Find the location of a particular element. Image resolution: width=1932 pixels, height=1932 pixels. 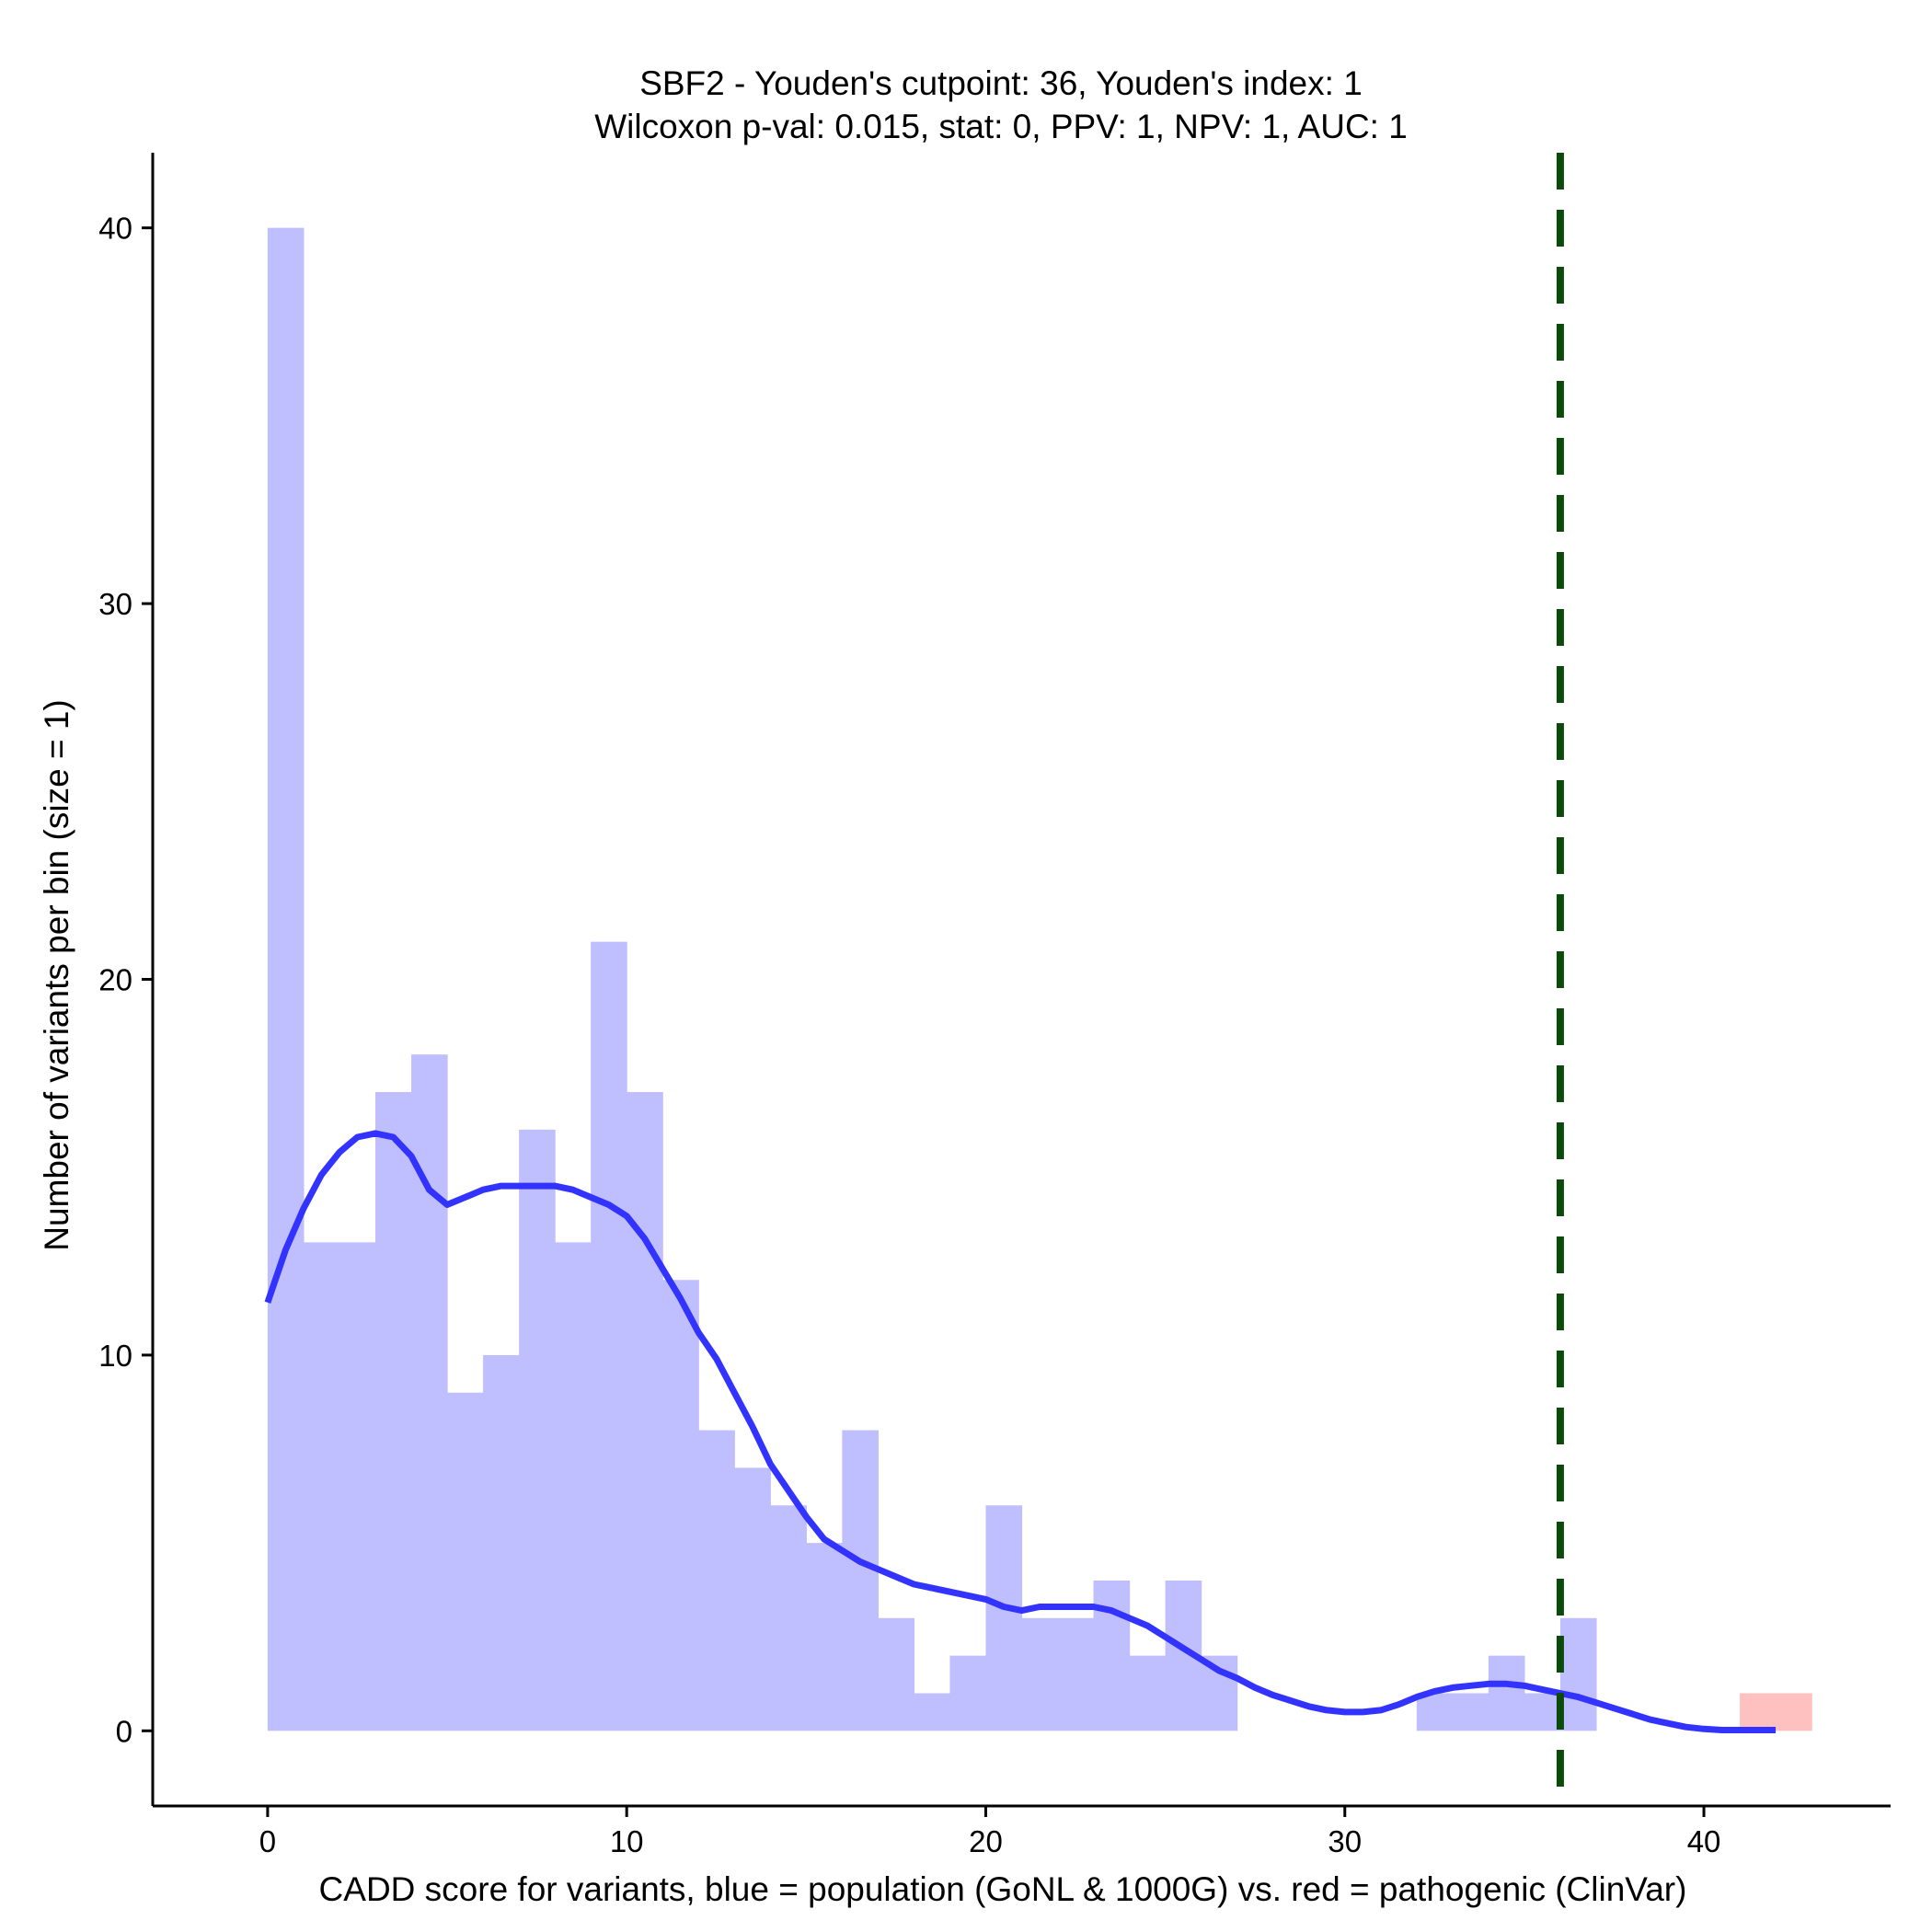

x-tick-label-20: 20 is located at coordinates (986, 1841).